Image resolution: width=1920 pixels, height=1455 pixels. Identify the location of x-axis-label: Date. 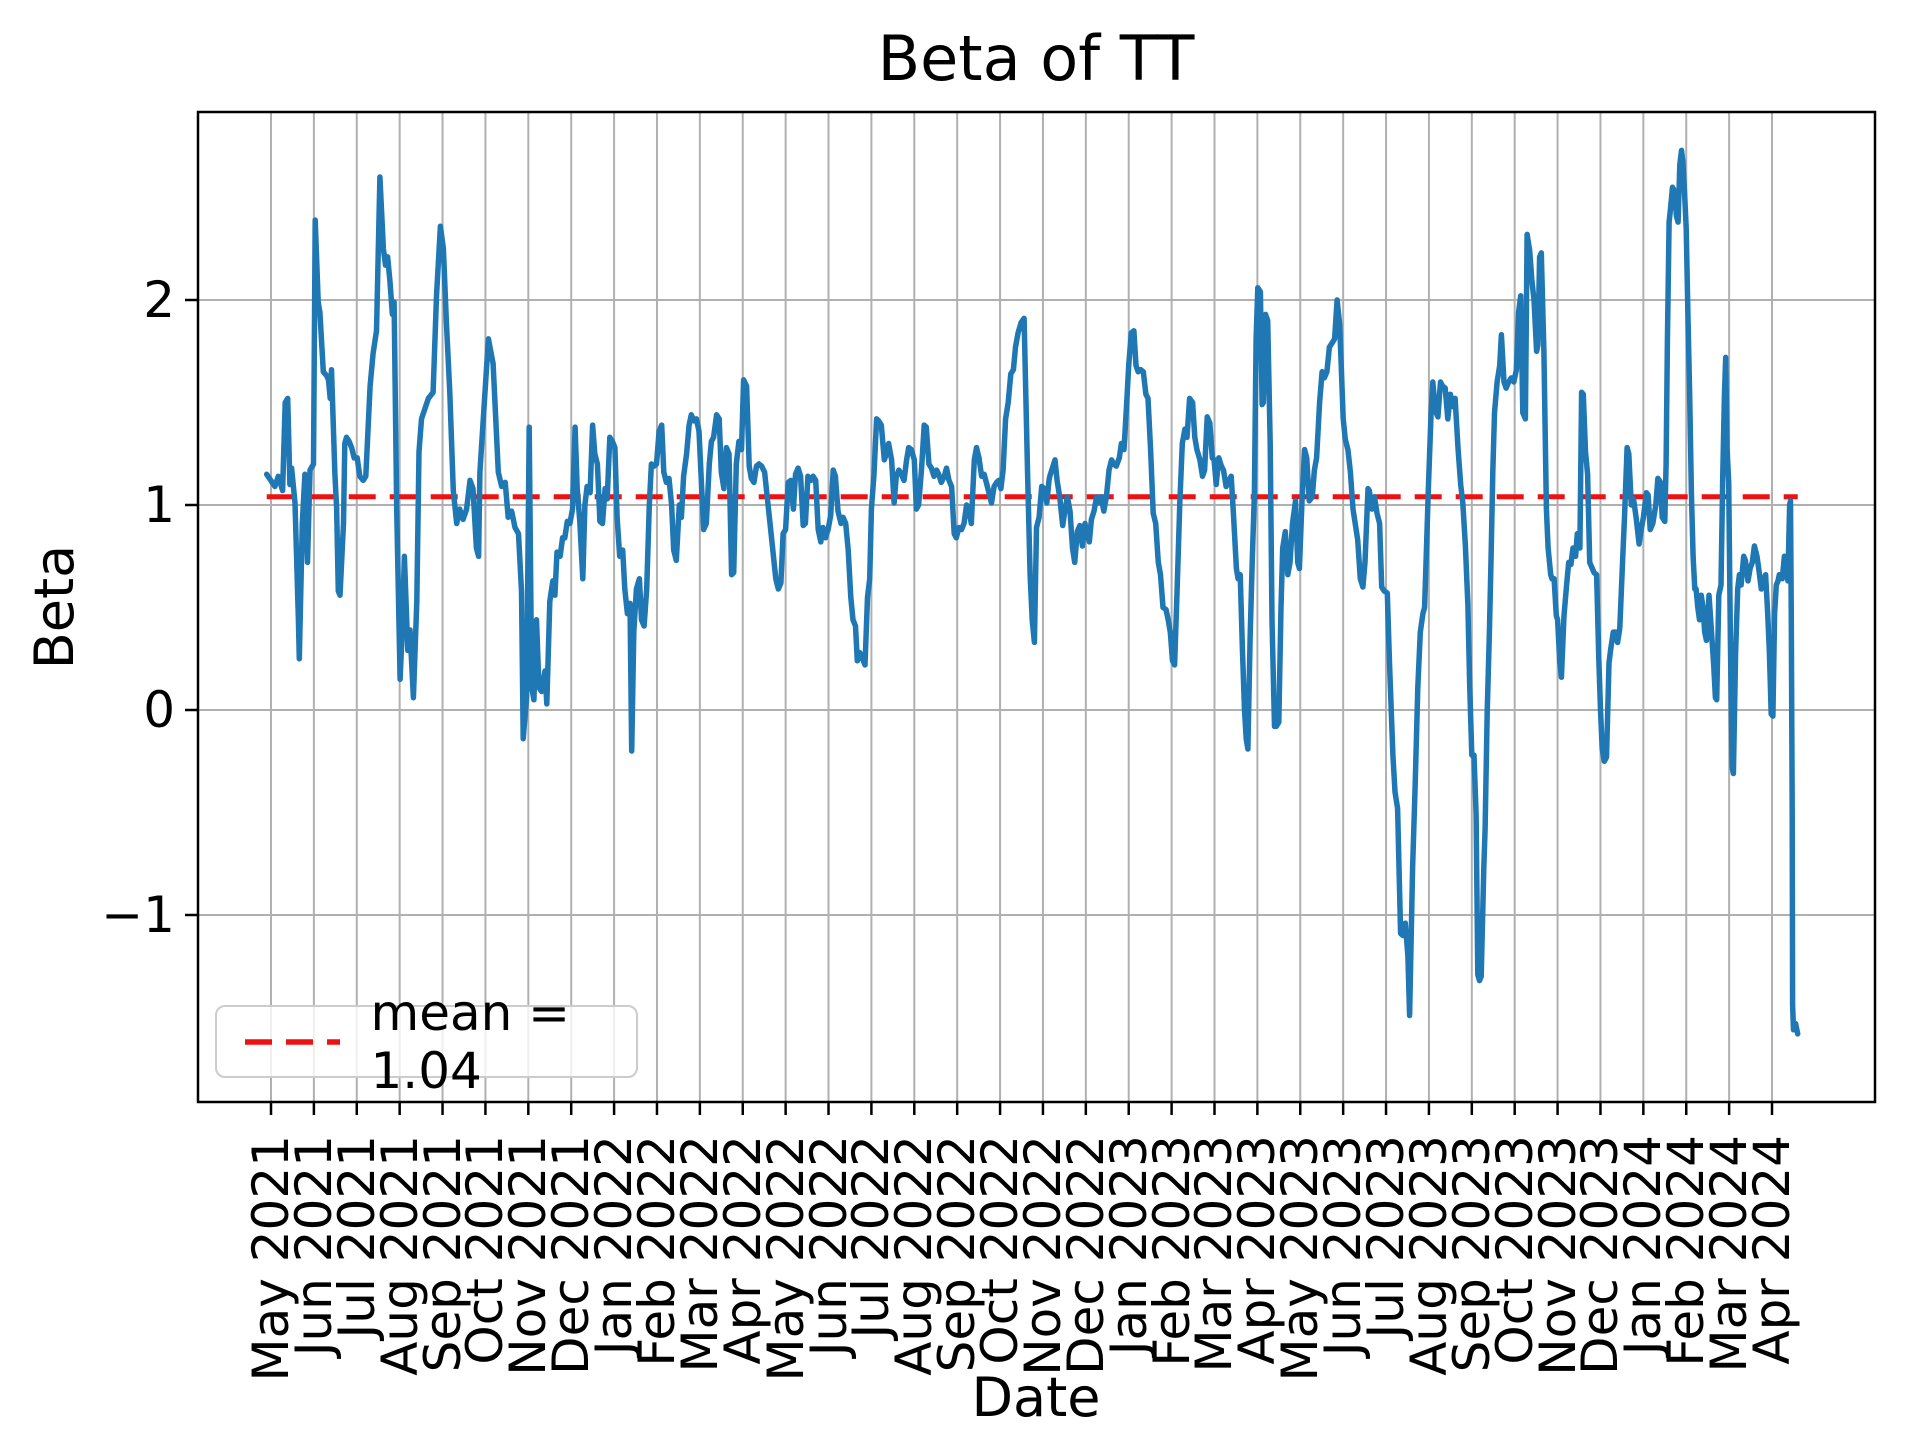
(1036, 1397).